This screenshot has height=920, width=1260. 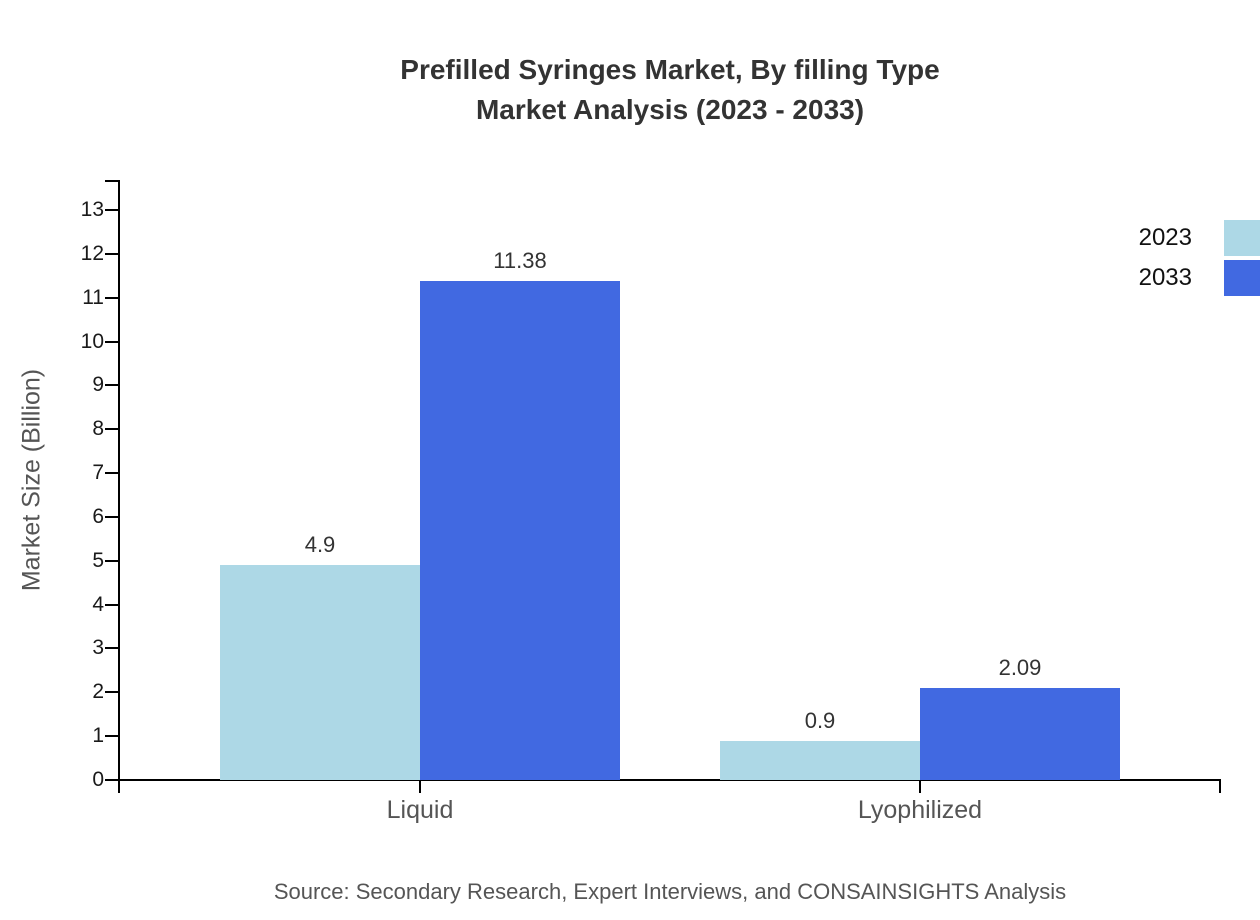 I want to click on bar-value-label: 0.9, so click(x=820, y=720).